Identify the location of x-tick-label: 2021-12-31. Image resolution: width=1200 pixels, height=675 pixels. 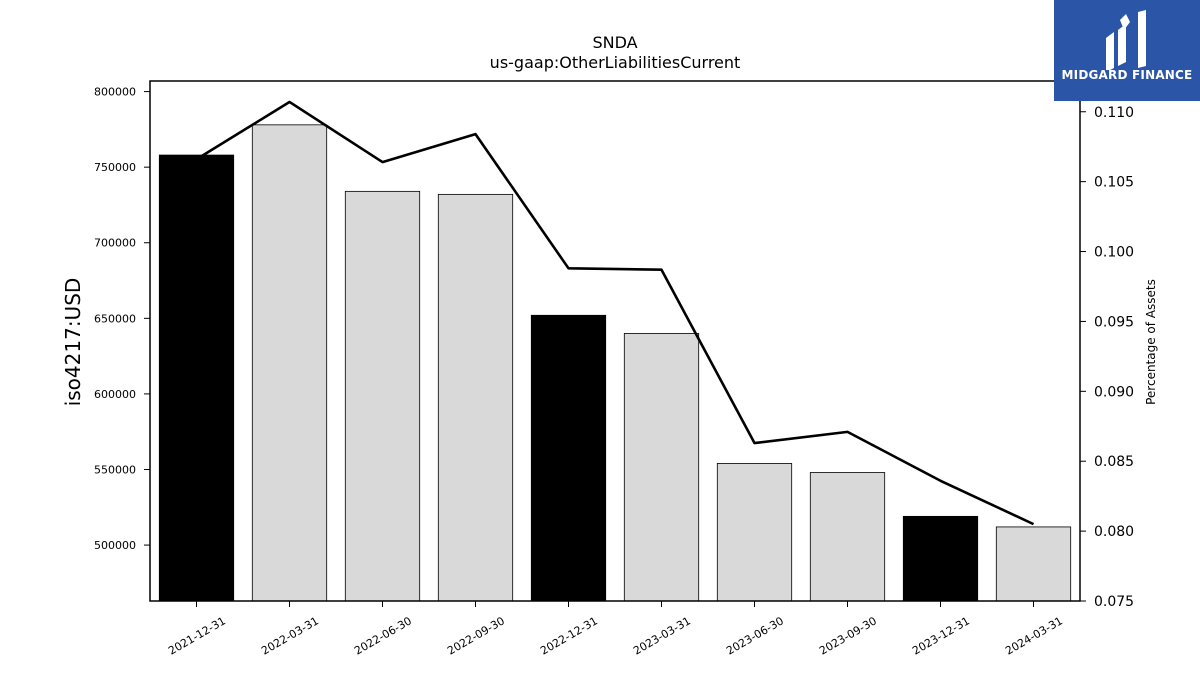
(197, 635).